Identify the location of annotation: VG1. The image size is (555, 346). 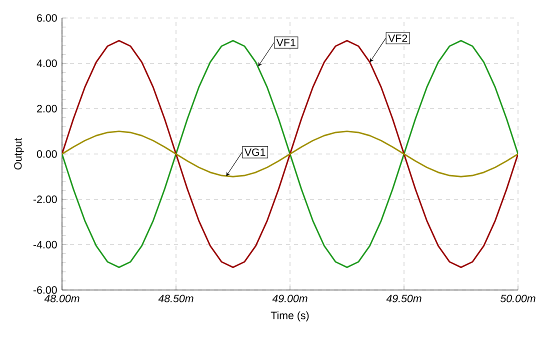
(255, 152).